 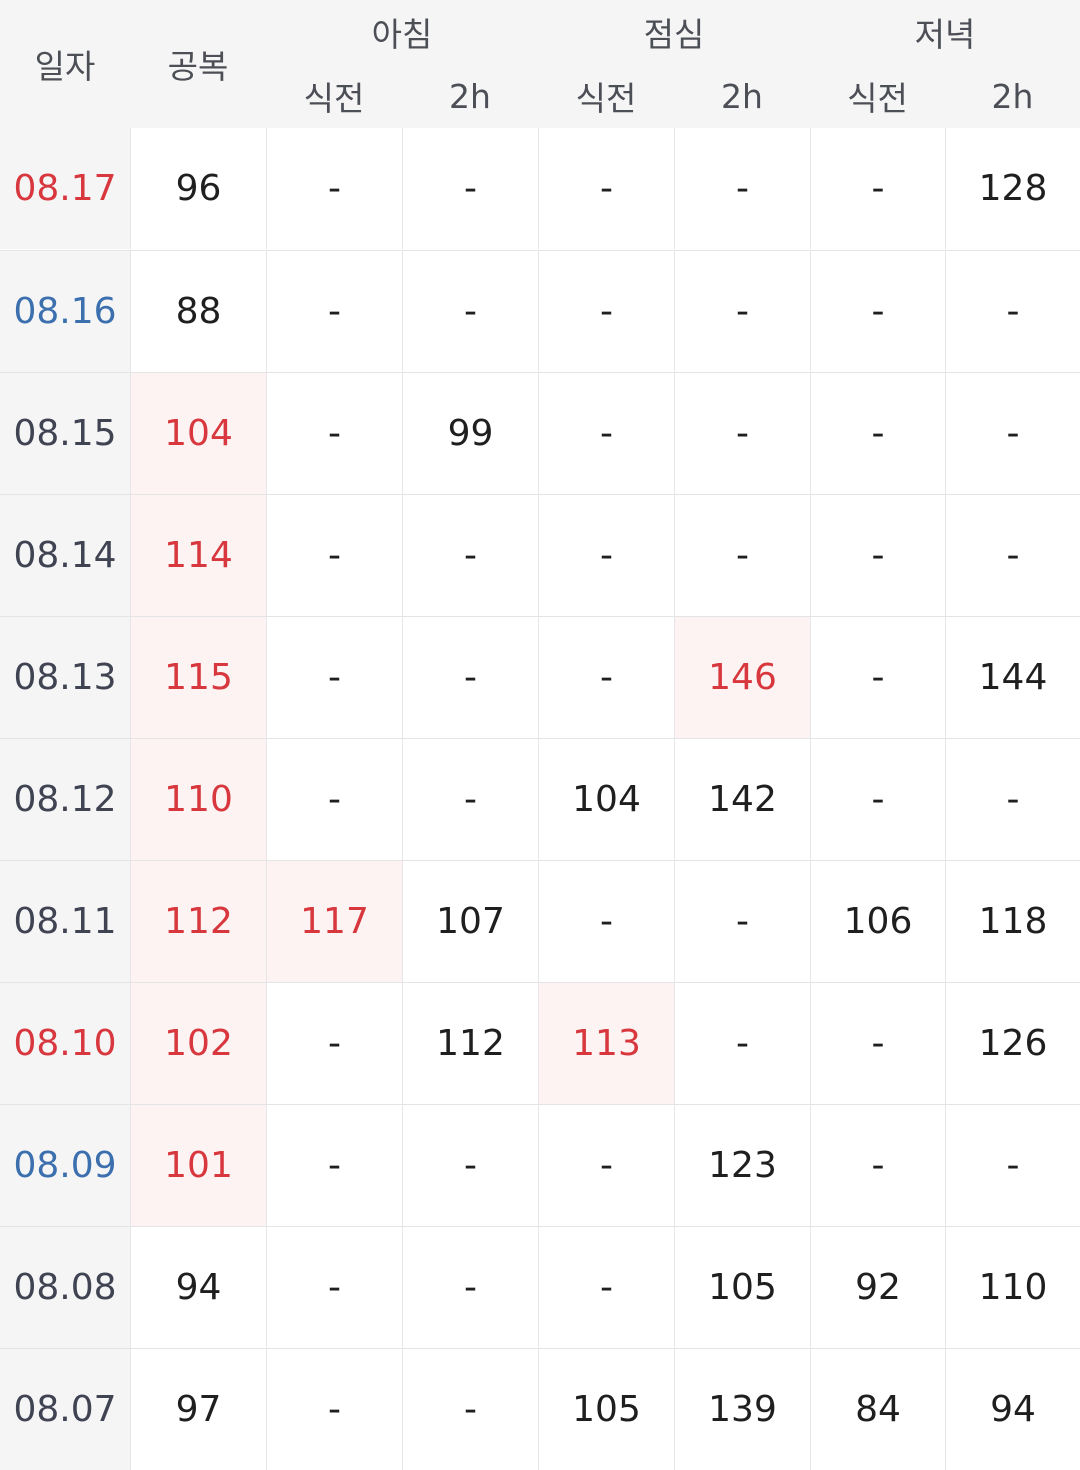 I want to click on table-row: 08.10 102-112 113- -126, so click(x=540, y=1043).